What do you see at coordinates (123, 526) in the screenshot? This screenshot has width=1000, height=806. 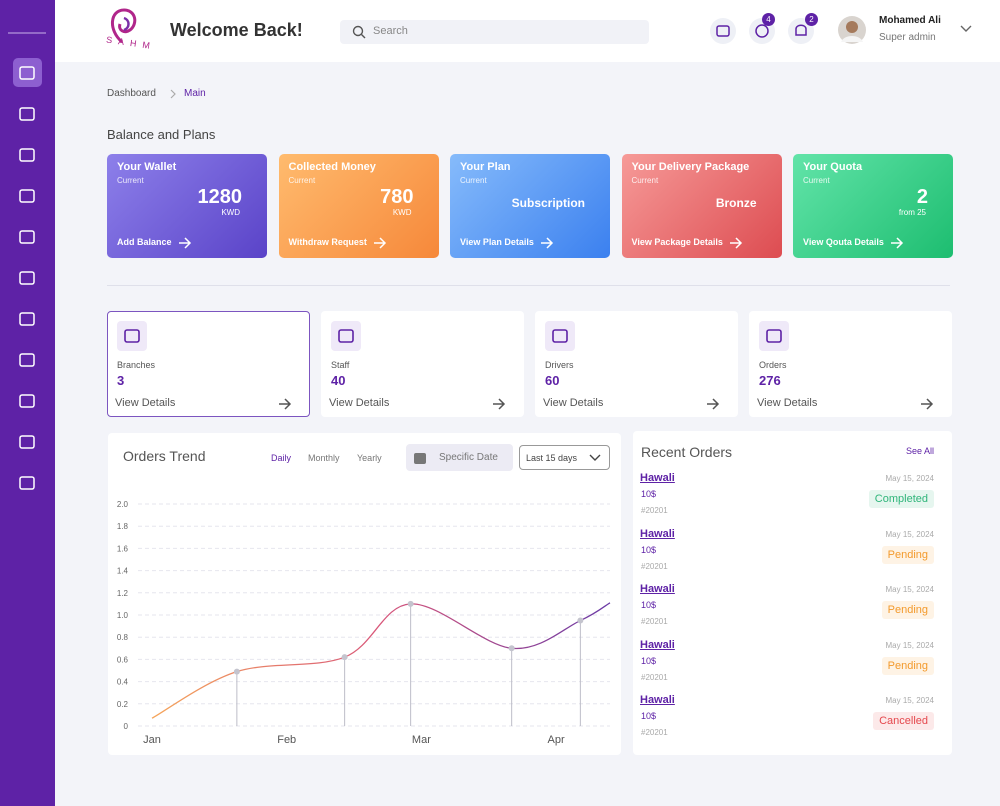 I see `y-tick-label: 1.8` at bounding box center [123, 526].